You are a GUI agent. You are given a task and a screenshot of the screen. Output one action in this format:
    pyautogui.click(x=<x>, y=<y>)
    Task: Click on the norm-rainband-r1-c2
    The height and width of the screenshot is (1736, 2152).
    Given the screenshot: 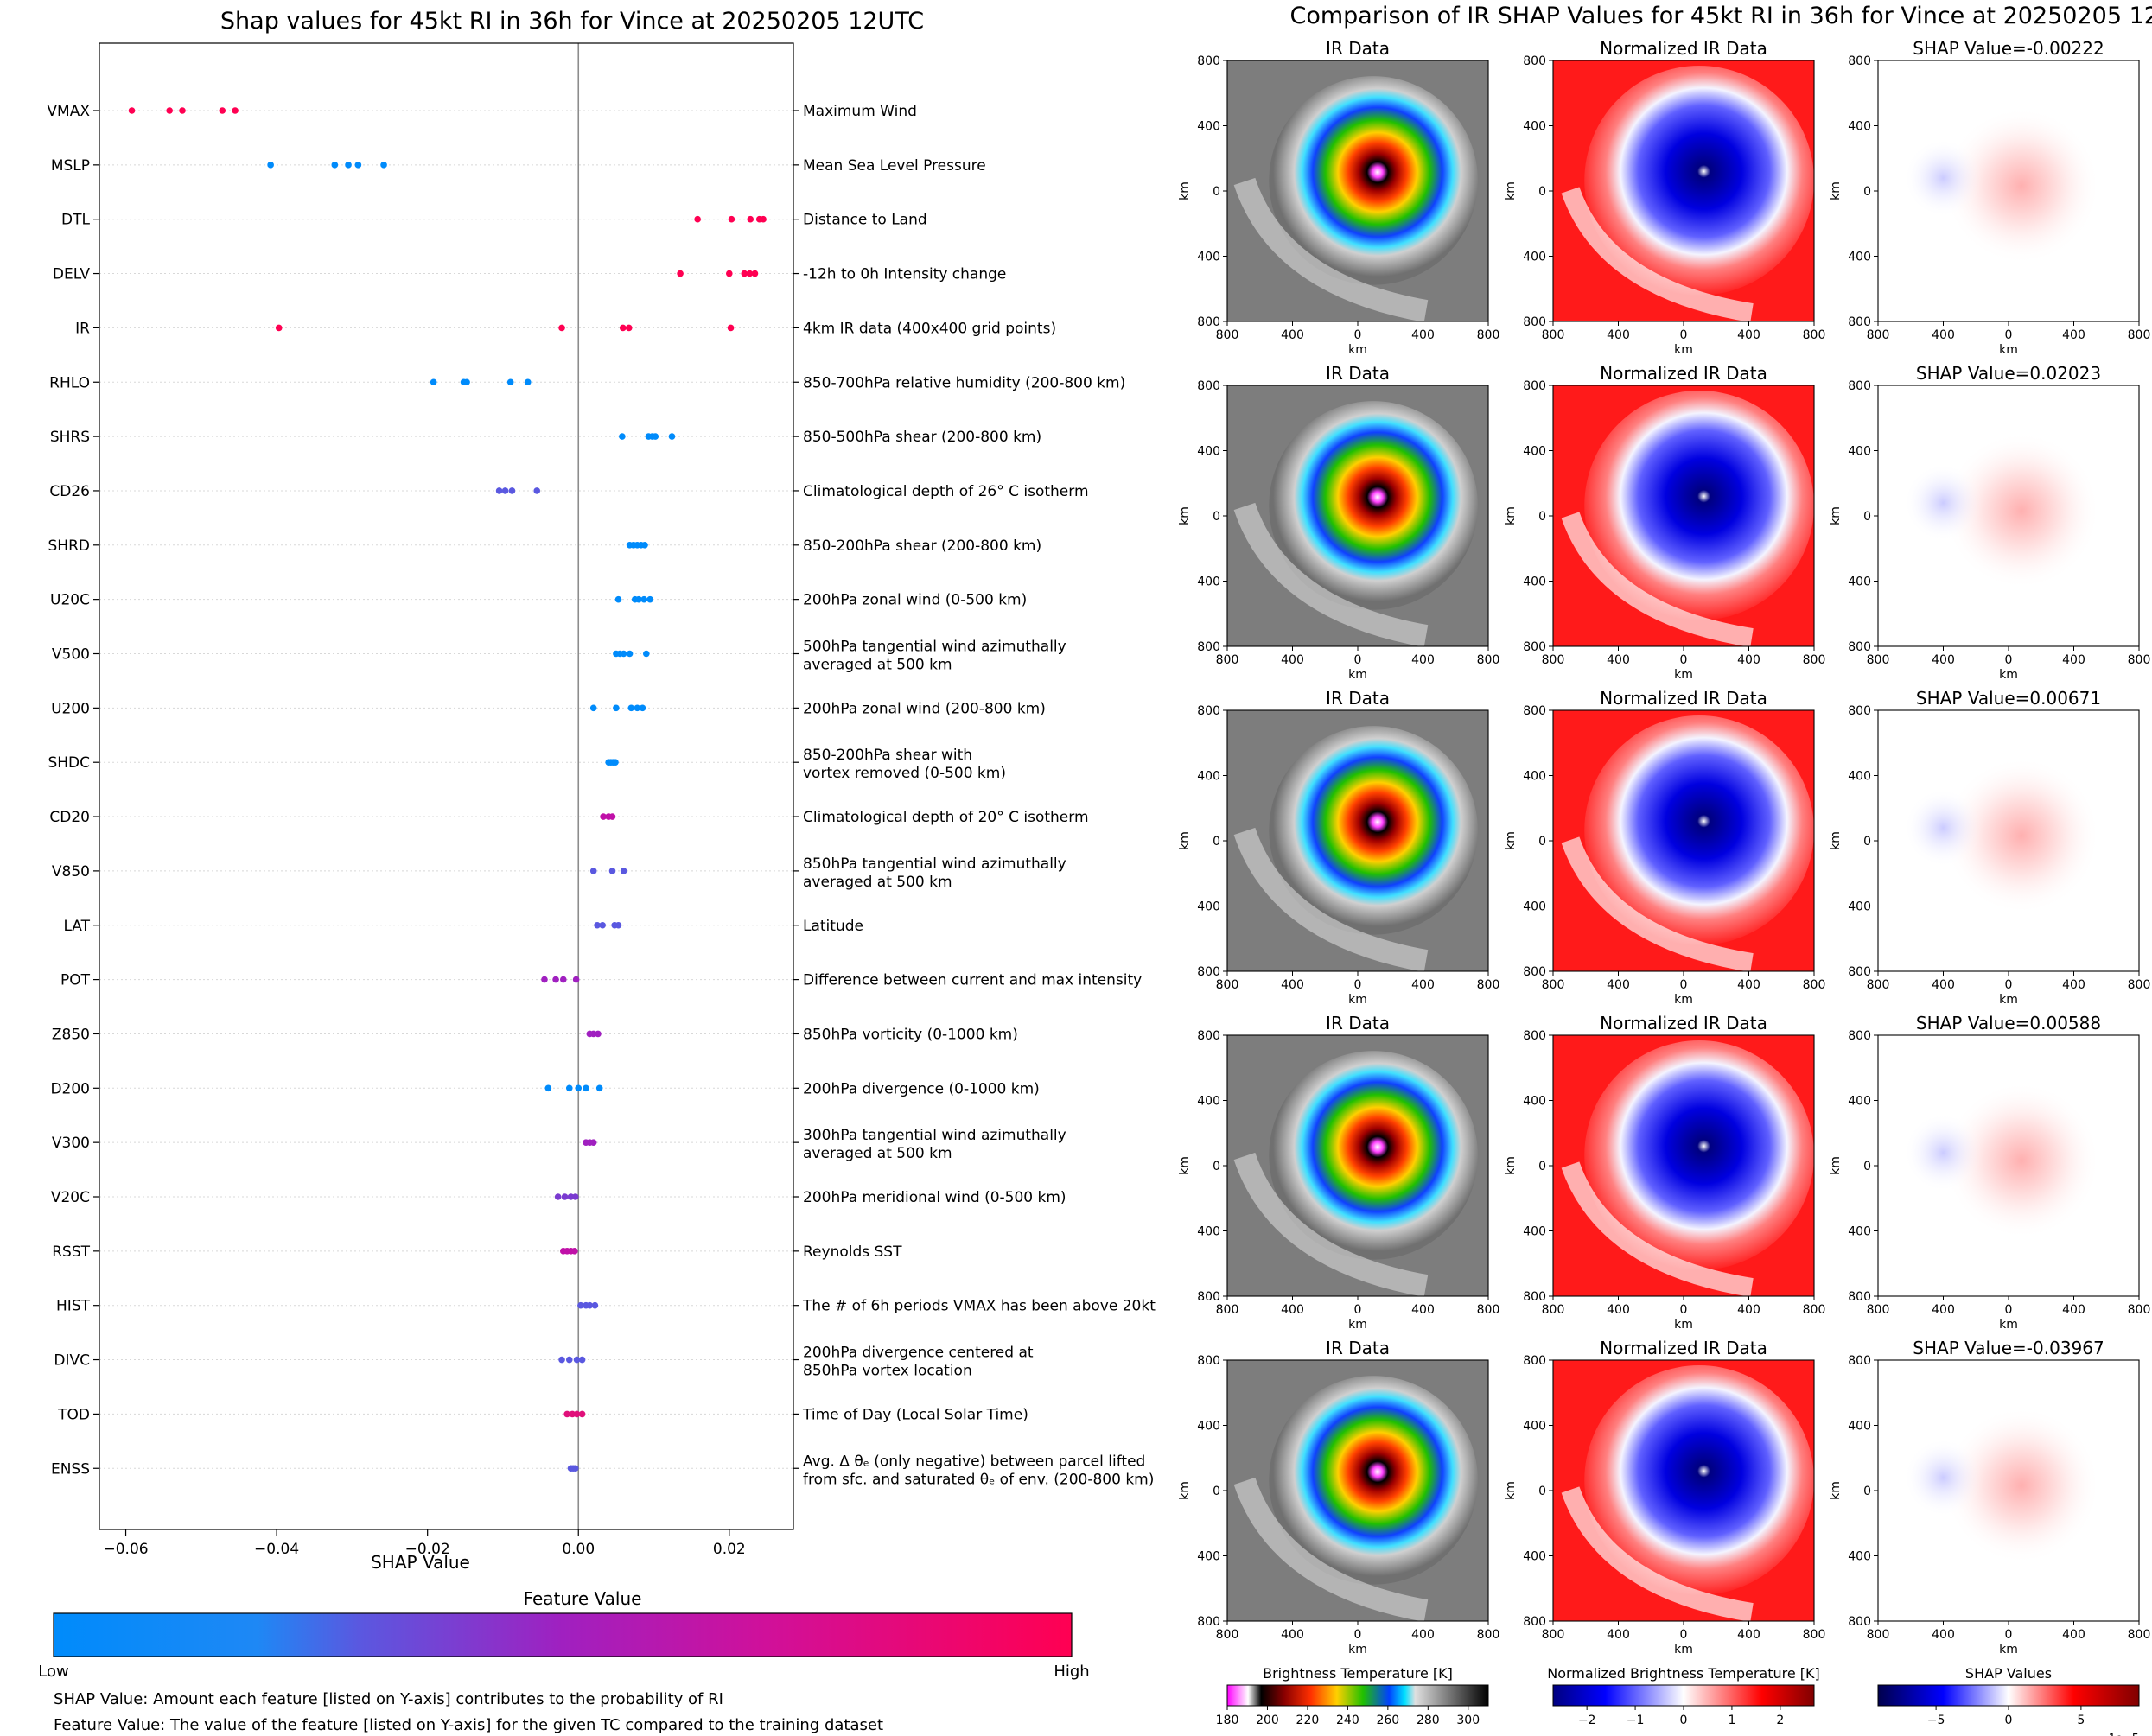 What is the action you would take?
    pyautogui.click(x=1657, y=254)
    